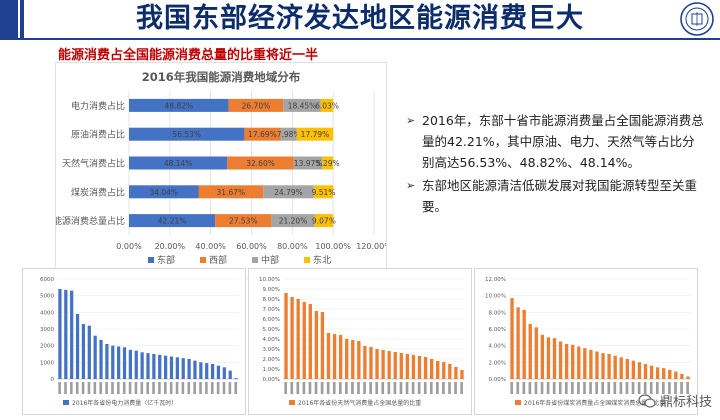  What do you see at coordinates (124, 403) in the screenshot?
I see `legend-label: 2016年各省份电力消费量（亿千瓦时）` at bounding box center [124, 403].